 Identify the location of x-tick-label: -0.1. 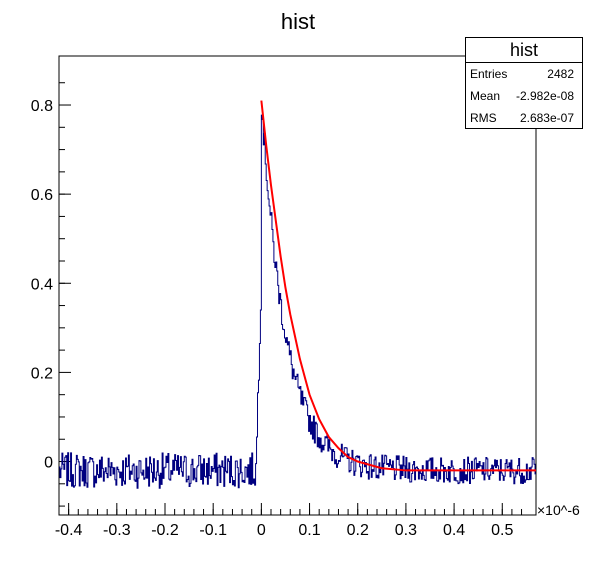
(213, 530).